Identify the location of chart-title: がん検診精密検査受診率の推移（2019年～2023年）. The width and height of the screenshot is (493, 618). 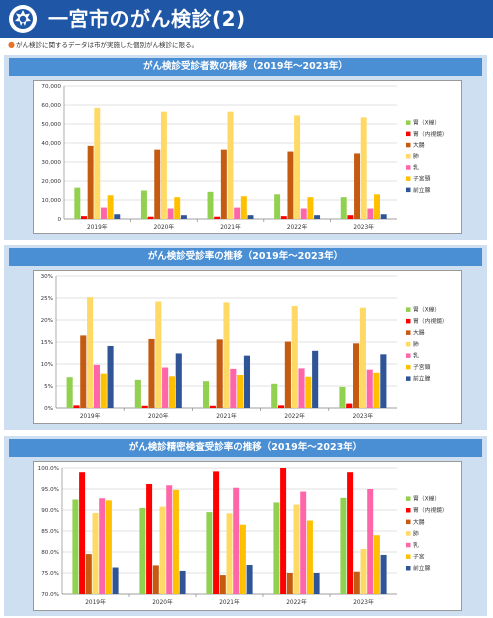
(245, 448).